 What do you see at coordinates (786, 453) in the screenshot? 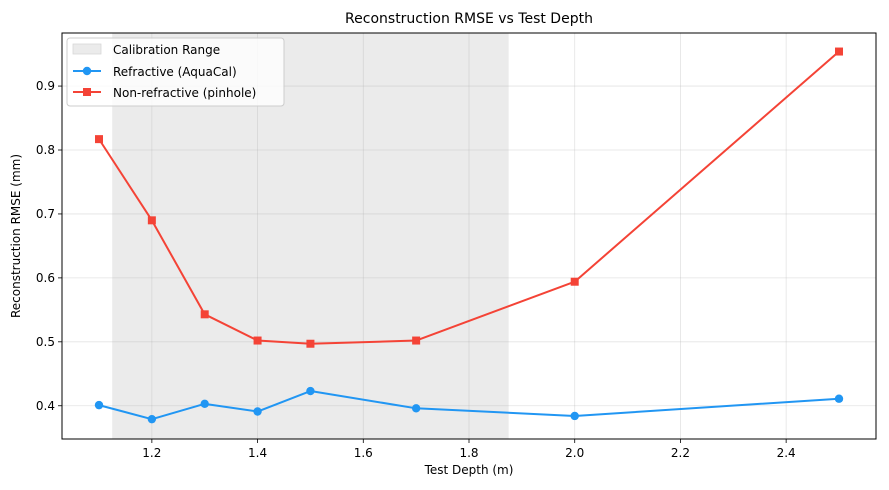
I see `x-tick-label: 2.4` at bounding box center [786, 453].